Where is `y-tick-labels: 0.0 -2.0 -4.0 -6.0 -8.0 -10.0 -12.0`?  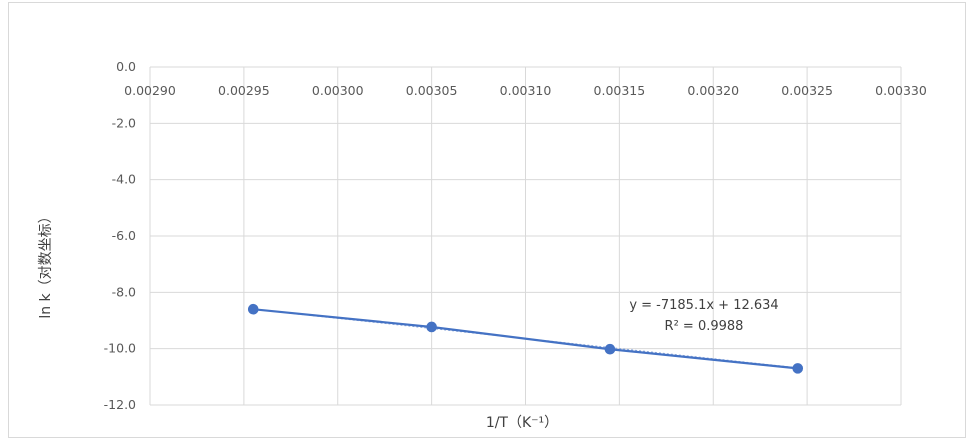
y-tick-labels: 0.0 -2.0 -4.0 -6.0 -8.0 -10.0 -12.0 is located at coordinates (120, 235).